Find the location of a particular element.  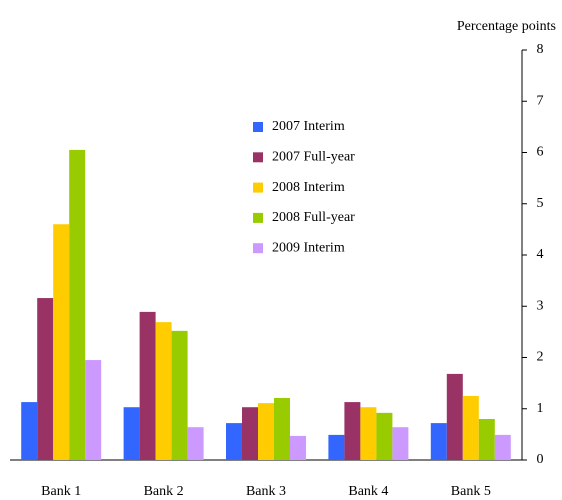

y-tick-label: 4 is located at coordinates (540, 254).